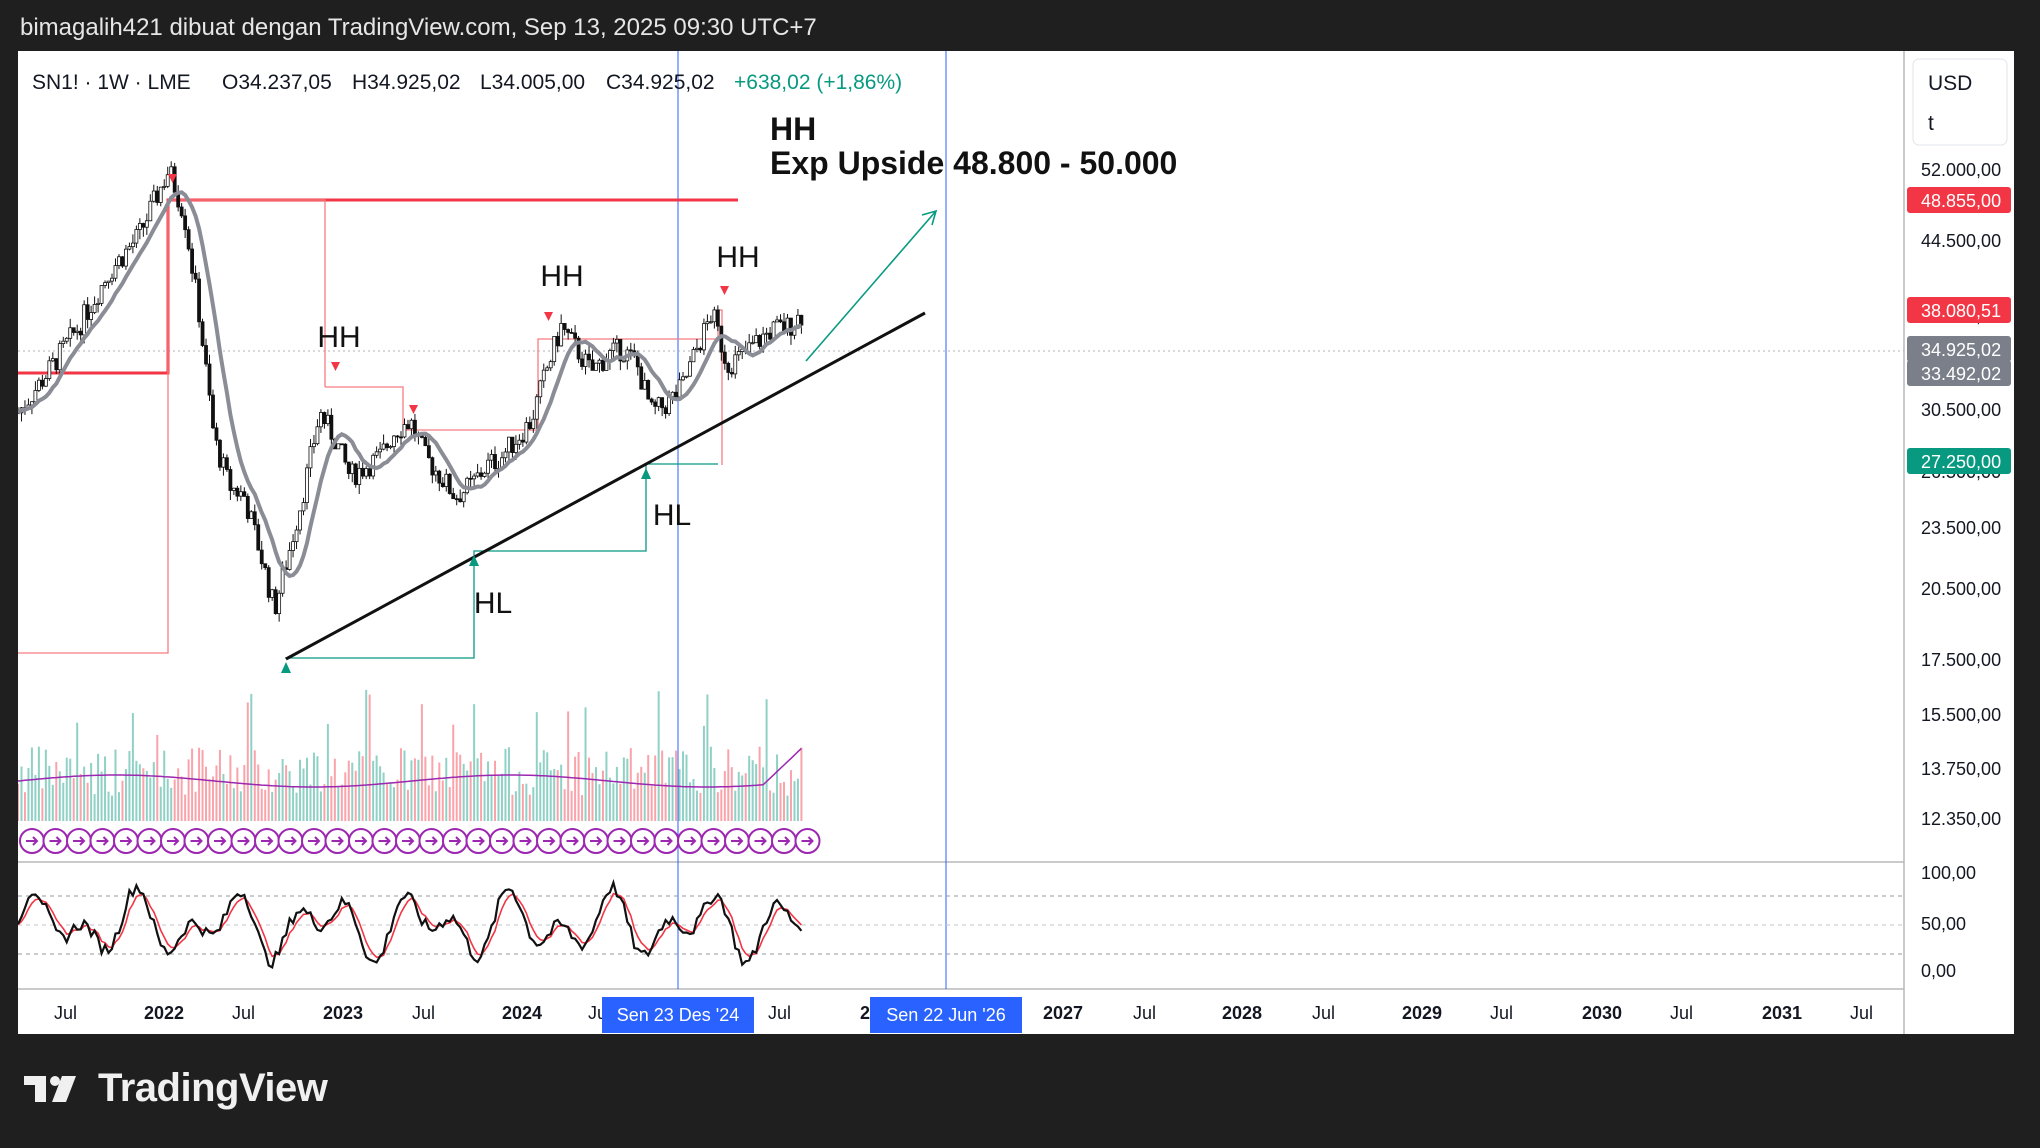 This screenshot has width=2040, height=1148. I want to click on currency-label: USD, so click(1950, 83).